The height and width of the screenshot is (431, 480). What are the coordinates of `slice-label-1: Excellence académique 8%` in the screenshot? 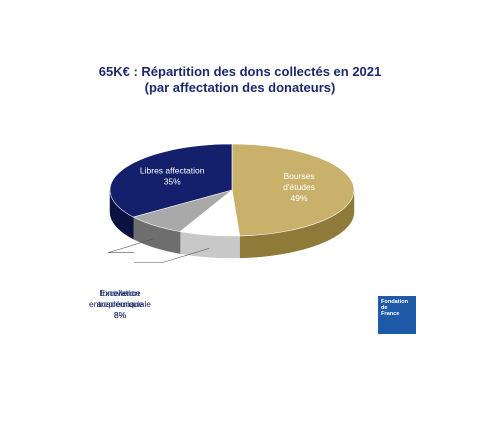 It's located at (120, 304).